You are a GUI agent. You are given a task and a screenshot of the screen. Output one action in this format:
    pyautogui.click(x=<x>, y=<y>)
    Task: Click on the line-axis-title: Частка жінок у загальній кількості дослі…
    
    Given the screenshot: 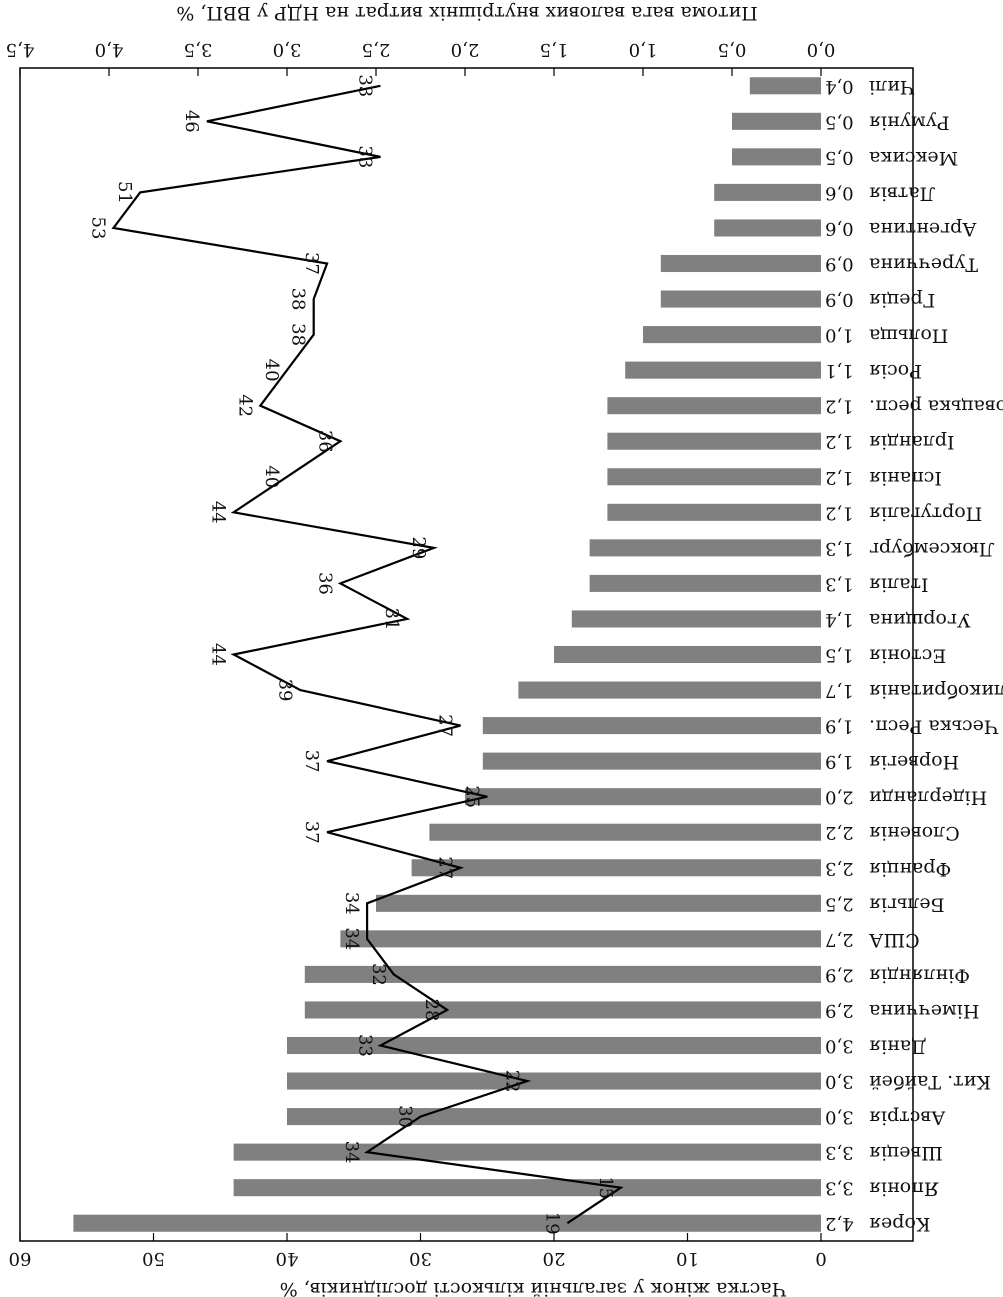 What is the action you would take?
    pyautogui.click(x=533, y=1287)
    